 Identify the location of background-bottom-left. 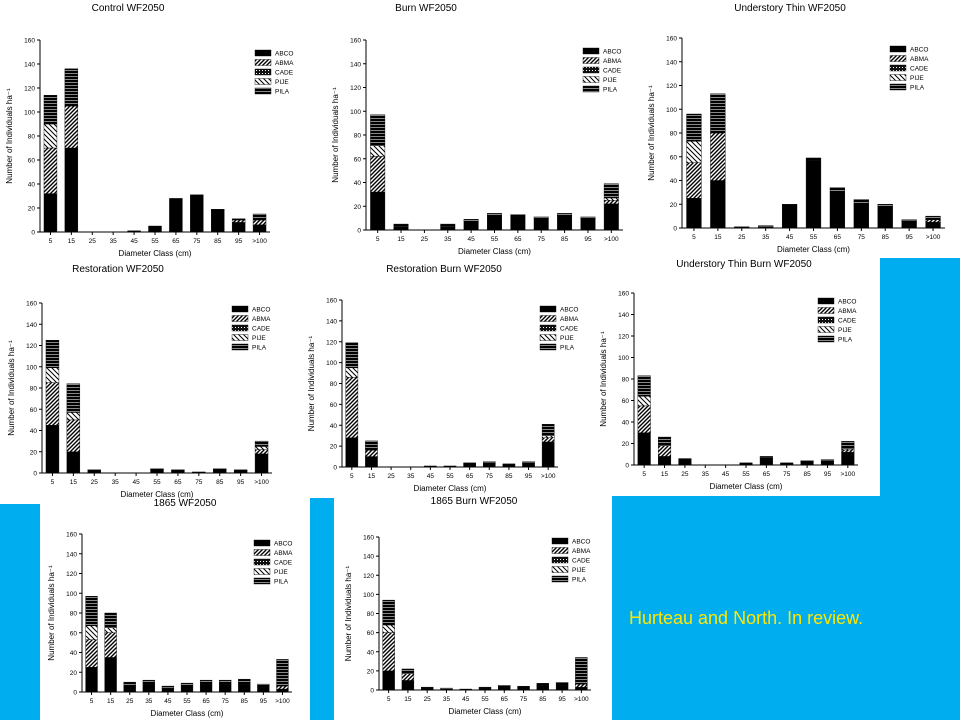
(20, 612).